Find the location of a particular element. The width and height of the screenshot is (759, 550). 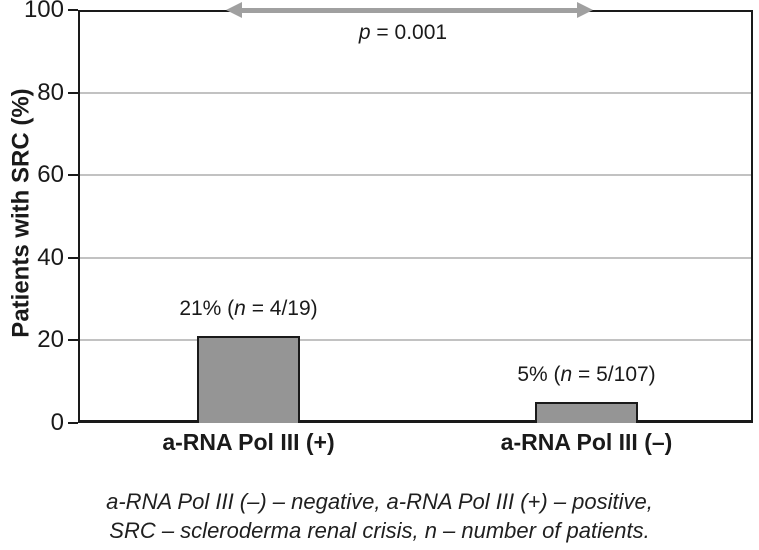

p-variable: p is located at coordinates (364, 32).